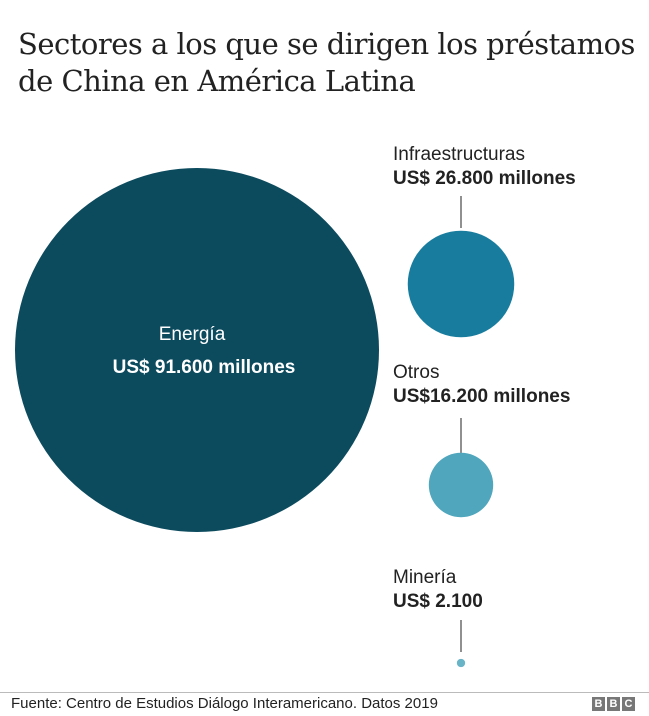 This screenshot has height=716, width=649. What do you see at coordinates (461, 485) in the screenshot?
I see `bubble-otros` at bounding box center [461, 485].